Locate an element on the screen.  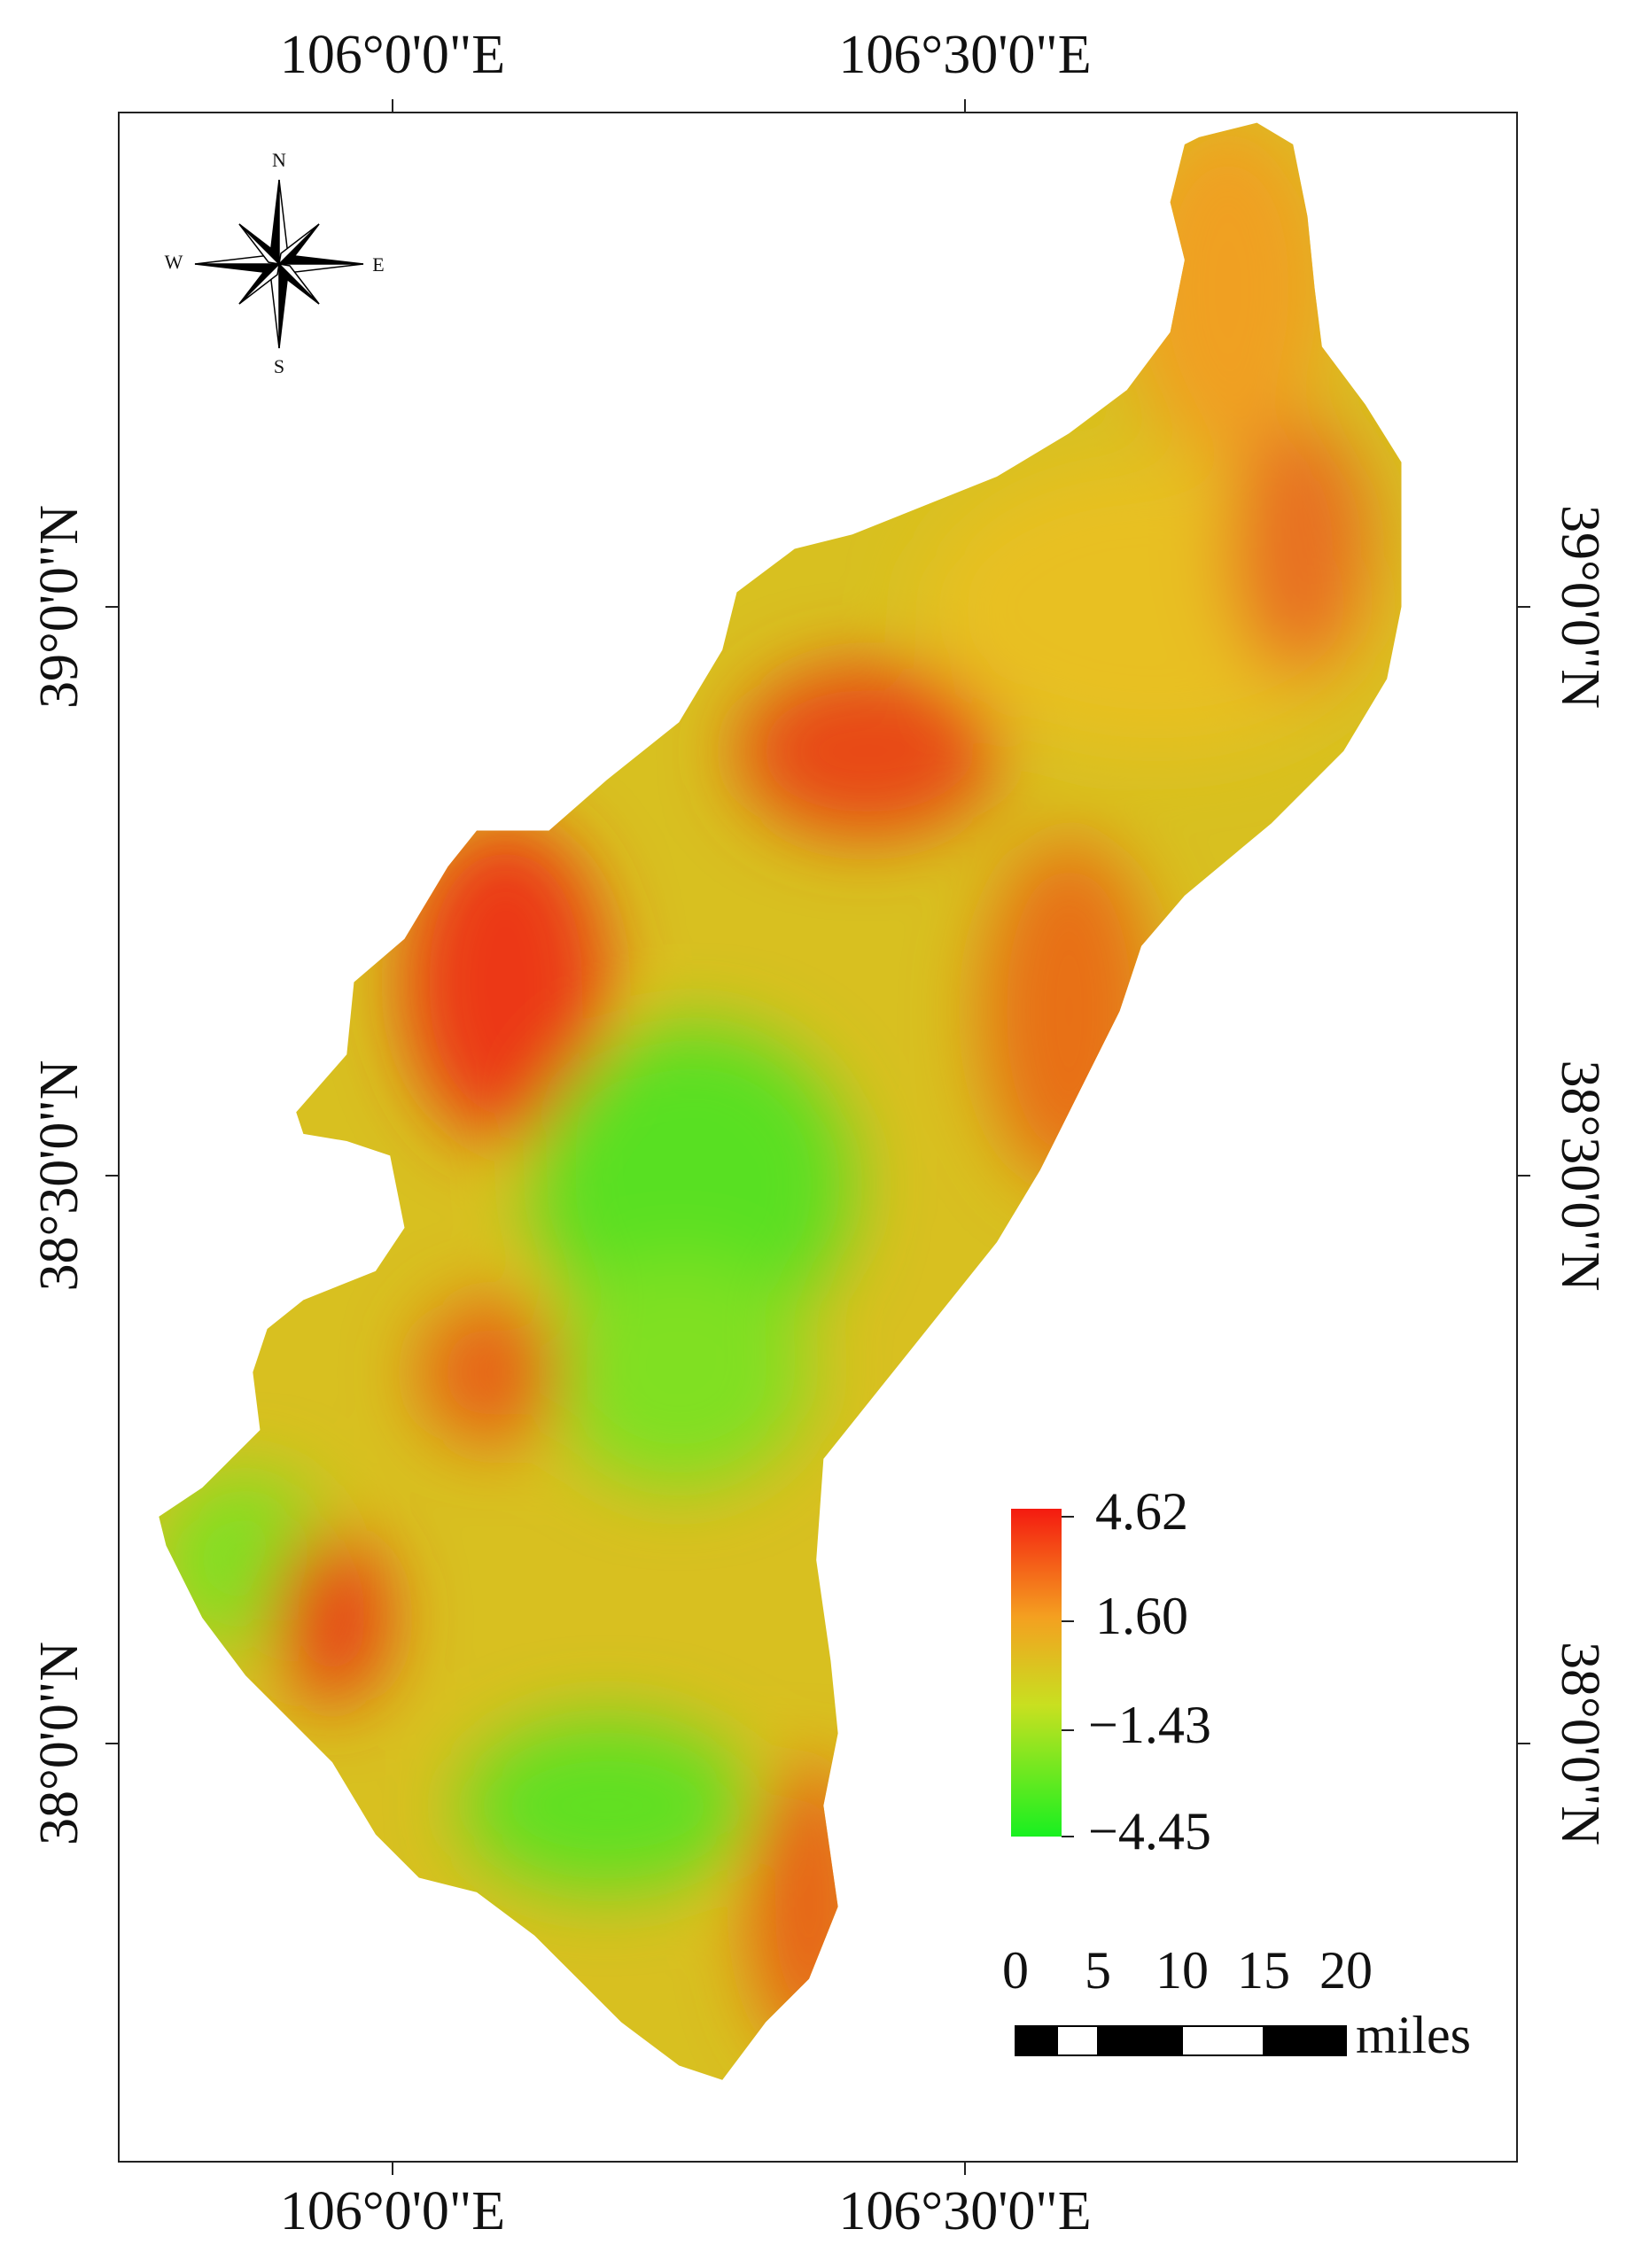
compass-rose is located at coordinates (279, 264).